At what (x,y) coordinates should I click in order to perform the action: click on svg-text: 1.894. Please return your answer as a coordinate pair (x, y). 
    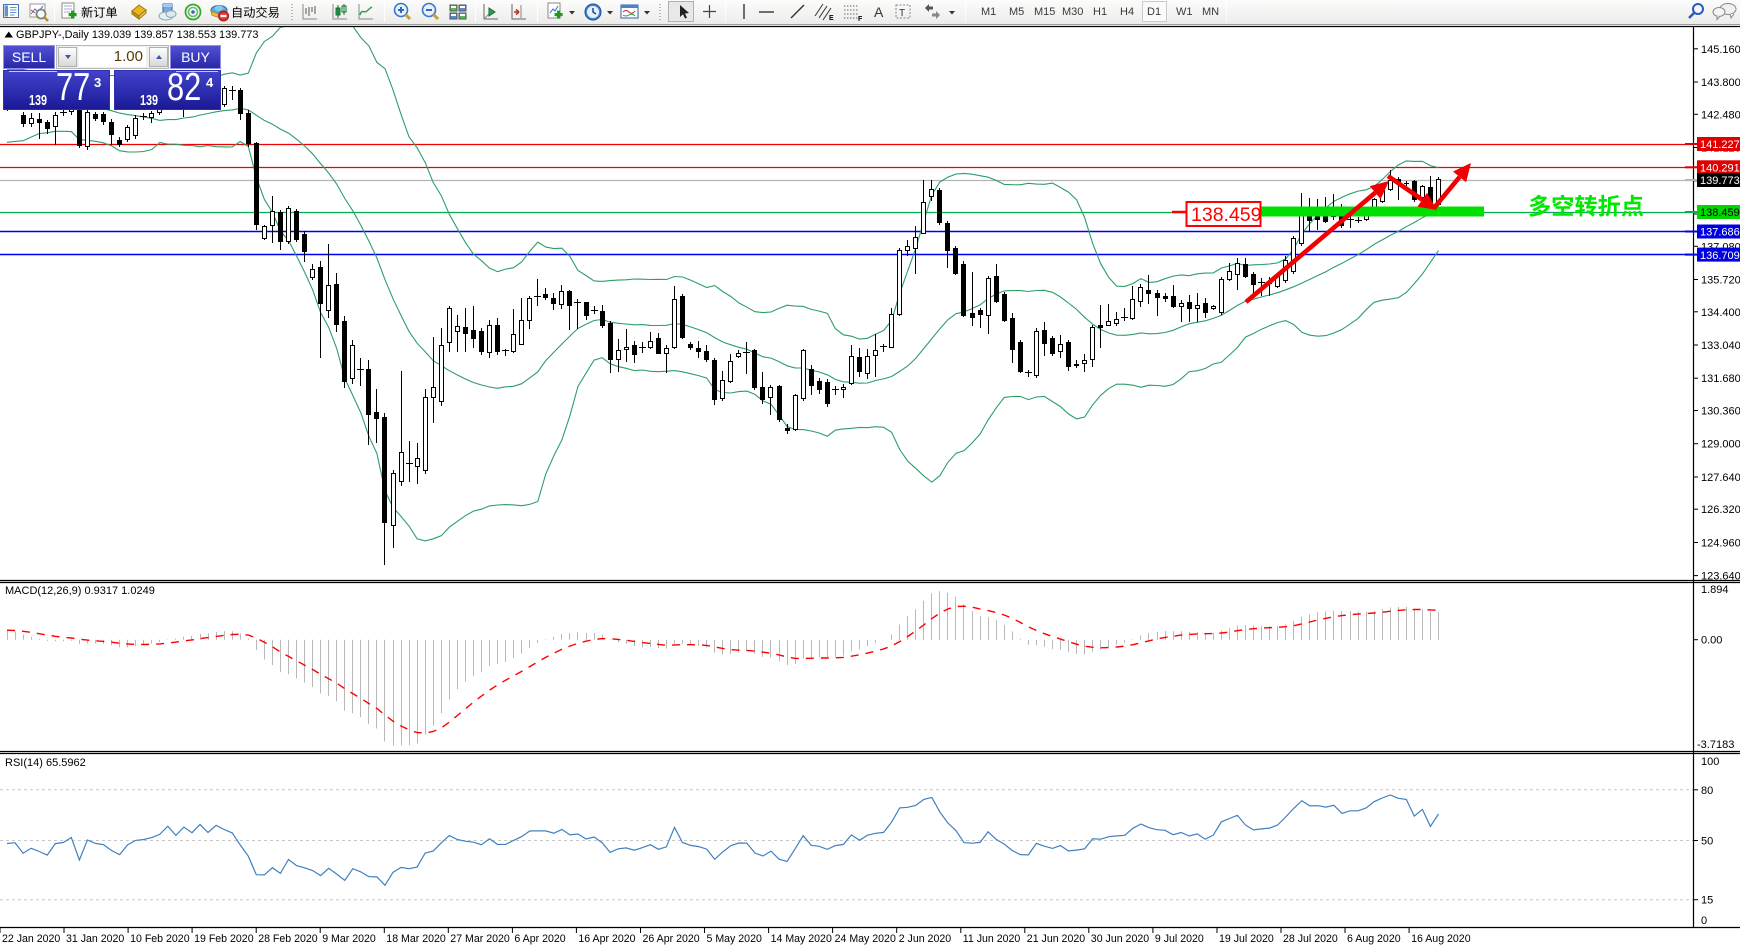
    Looking at the image, I should click on (1715, 590).